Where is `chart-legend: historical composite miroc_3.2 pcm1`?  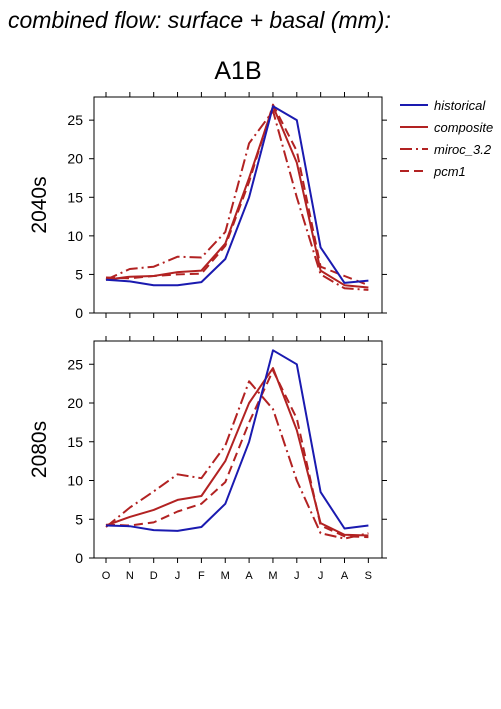 chart-legend: historical composite miroc_3.2 pcm1 is located at coordinates (446, 138).